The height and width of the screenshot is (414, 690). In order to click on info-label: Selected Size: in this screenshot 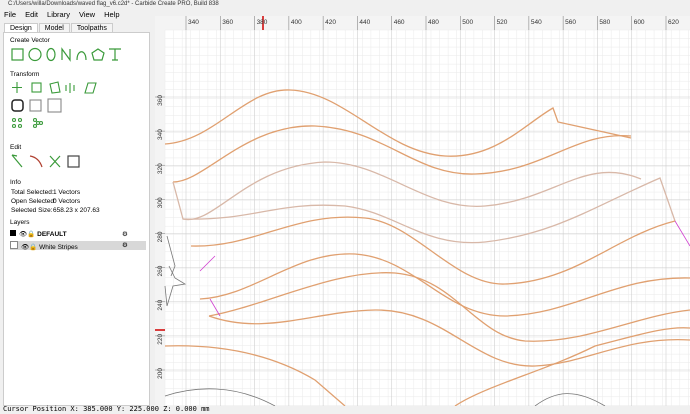, I will do `click(32, 210)`.